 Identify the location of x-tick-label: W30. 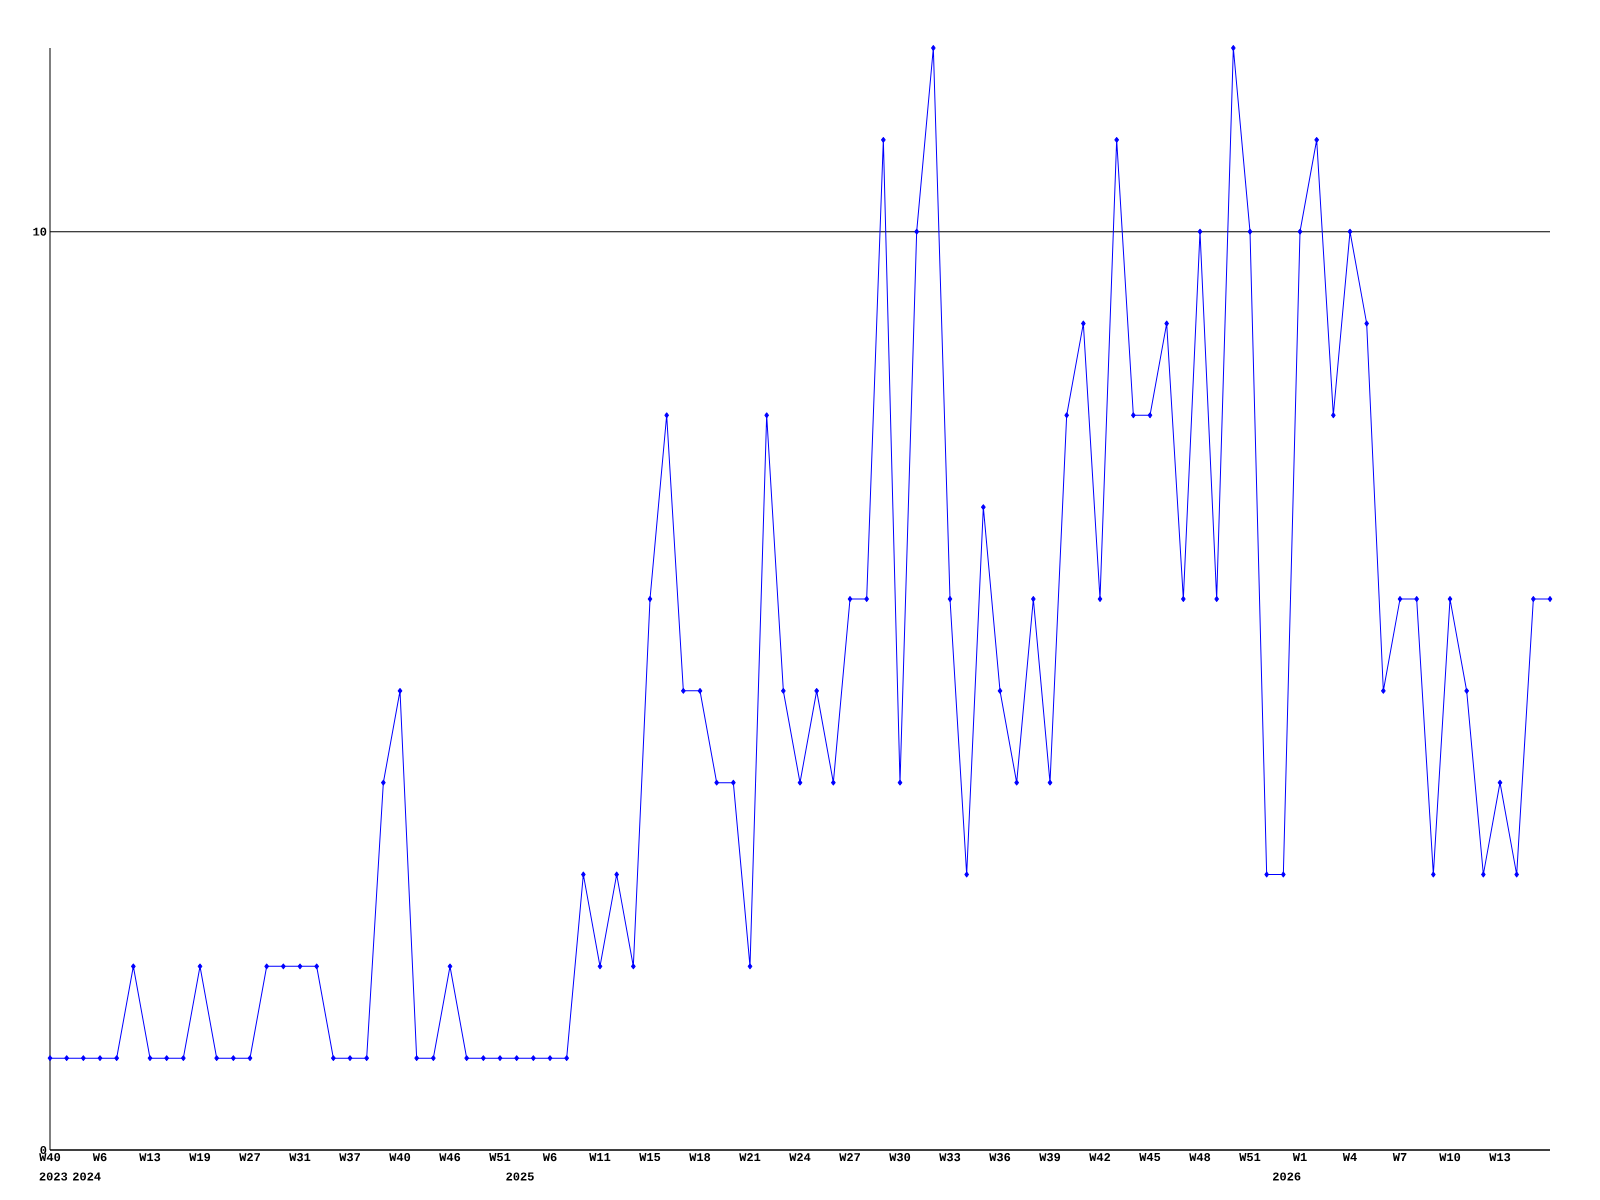
(900, 1157).